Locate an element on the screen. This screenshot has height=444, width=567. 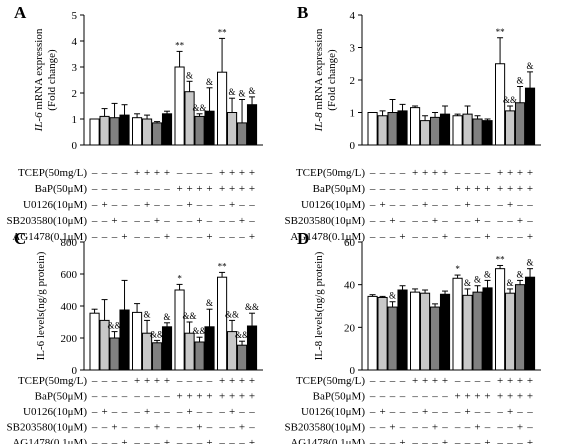
bar-group-4: **&&&& is located at coordinates (515, 86).